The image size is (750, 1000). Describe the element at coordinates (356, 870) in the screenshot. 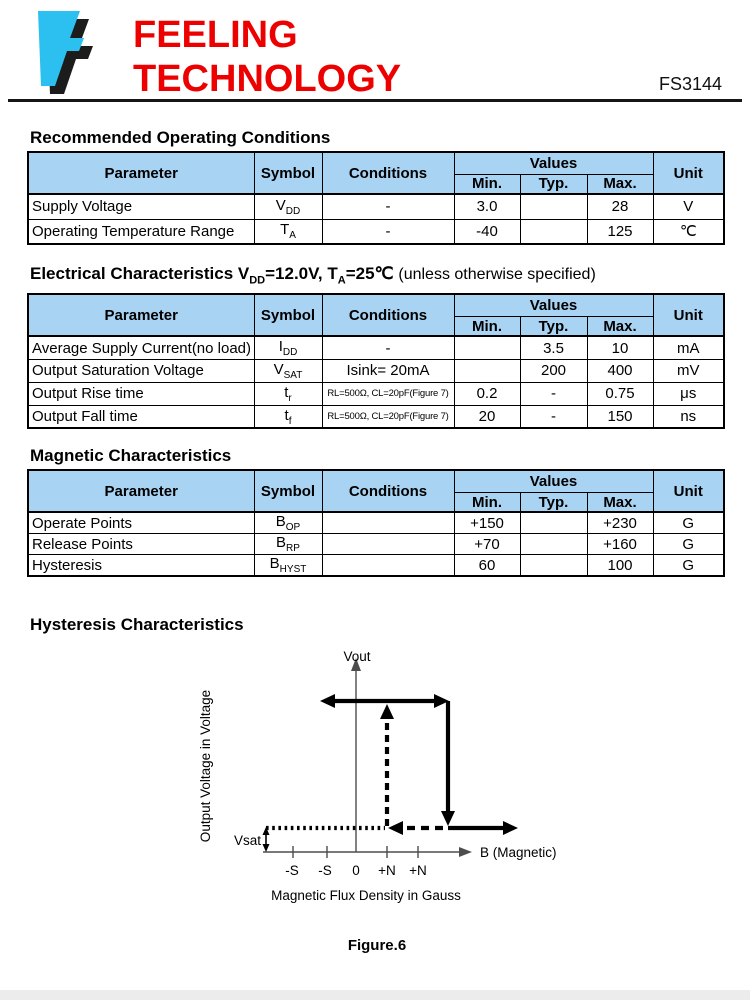

I see `x-tick-label: 0` at that location.